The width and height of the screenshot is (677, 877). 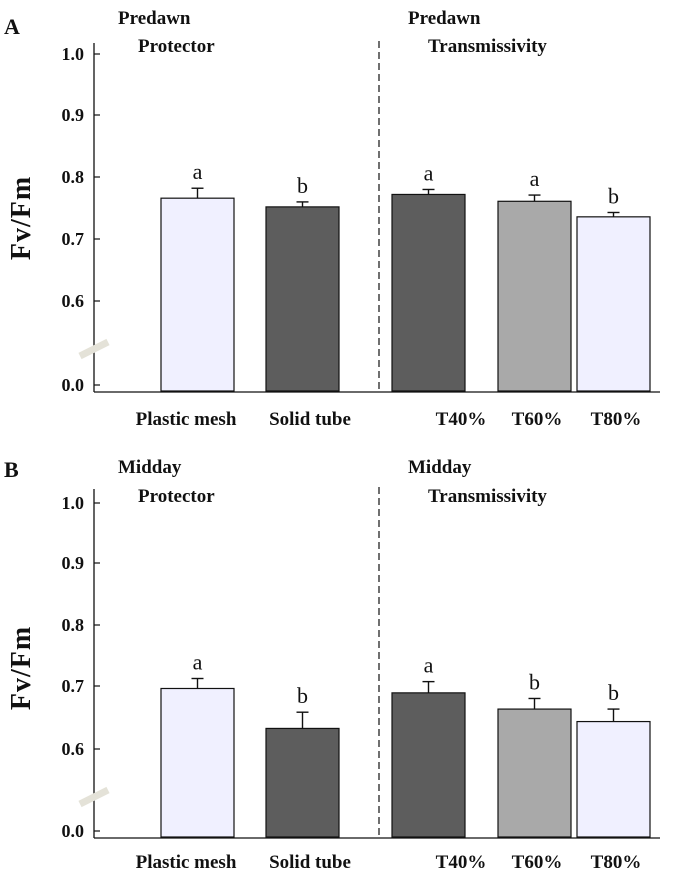 I want to click on panel-a-y-tick-label: 1.0, so click(x=73, y=54).